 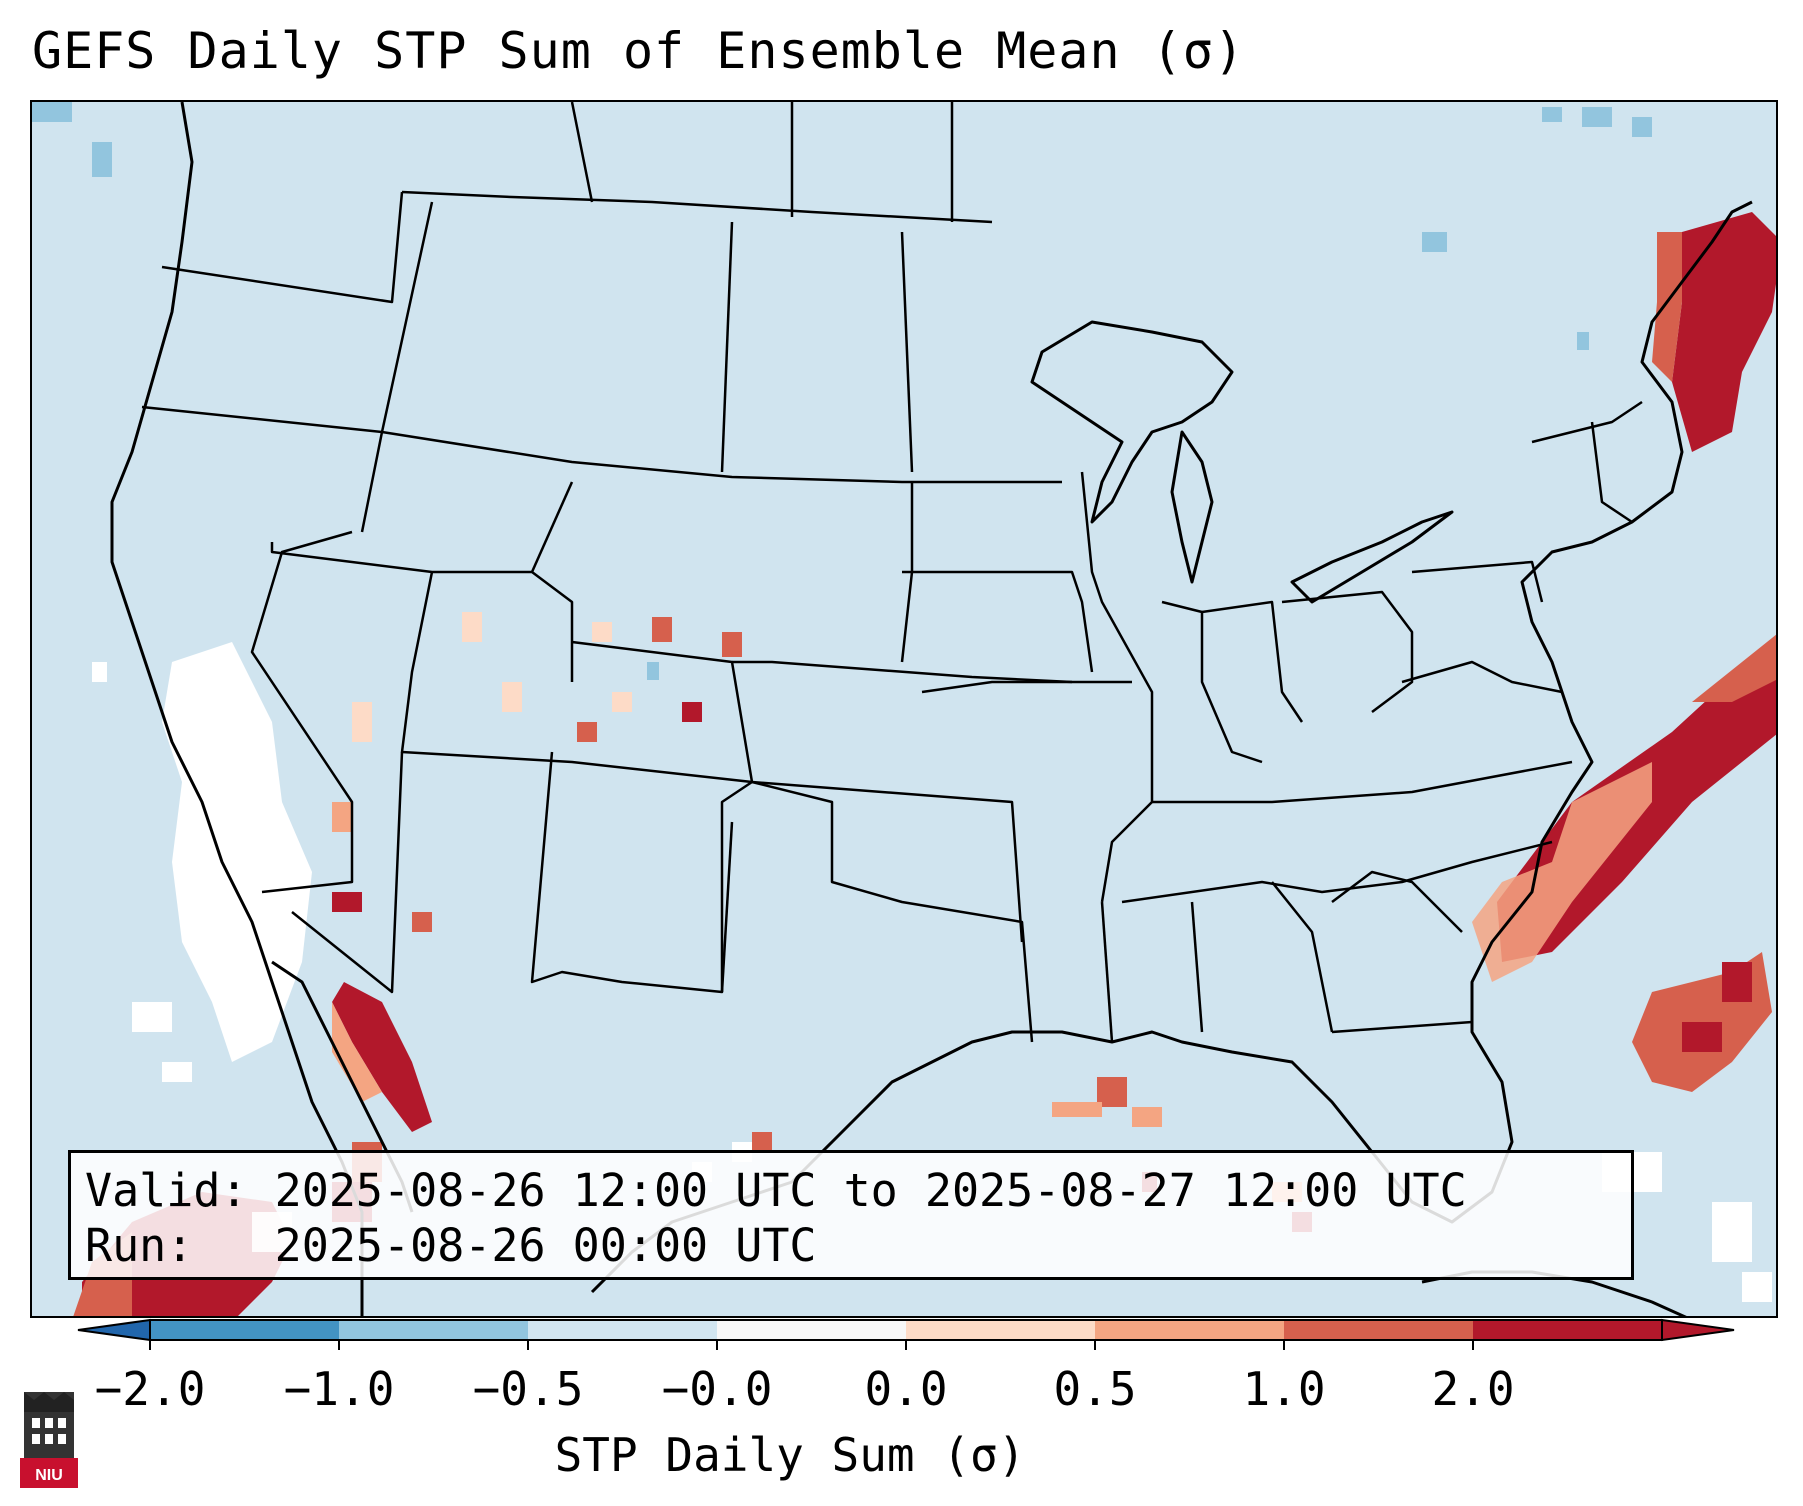 I want to click on colorbar-tick-label: −0.0, so click(x=717, y=1389).